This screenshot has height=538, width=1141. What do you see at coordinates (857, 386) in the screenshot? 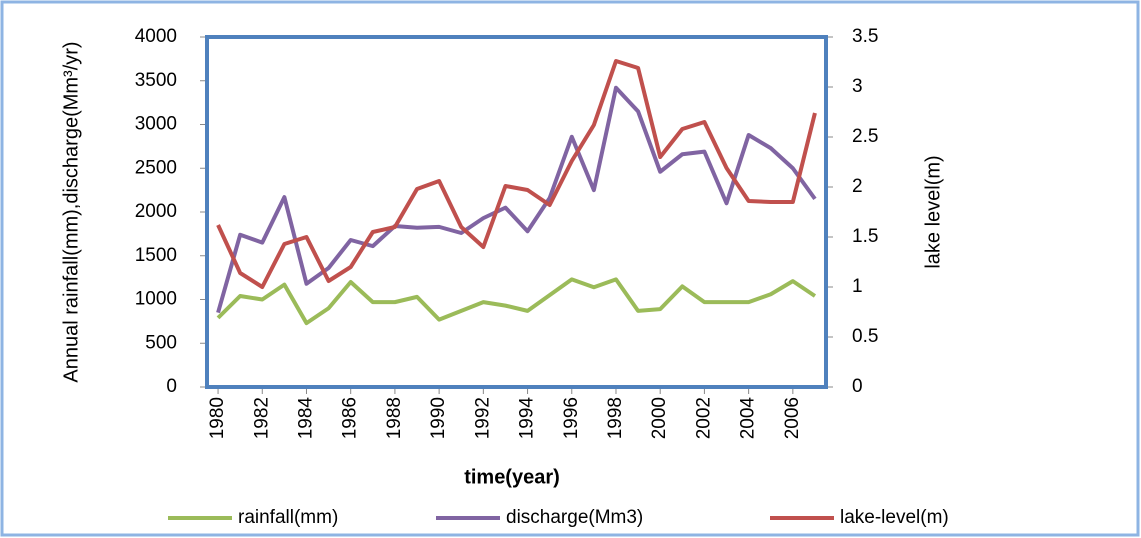
I see `y2-tick-label: 0` at bounding box center [857, 386].